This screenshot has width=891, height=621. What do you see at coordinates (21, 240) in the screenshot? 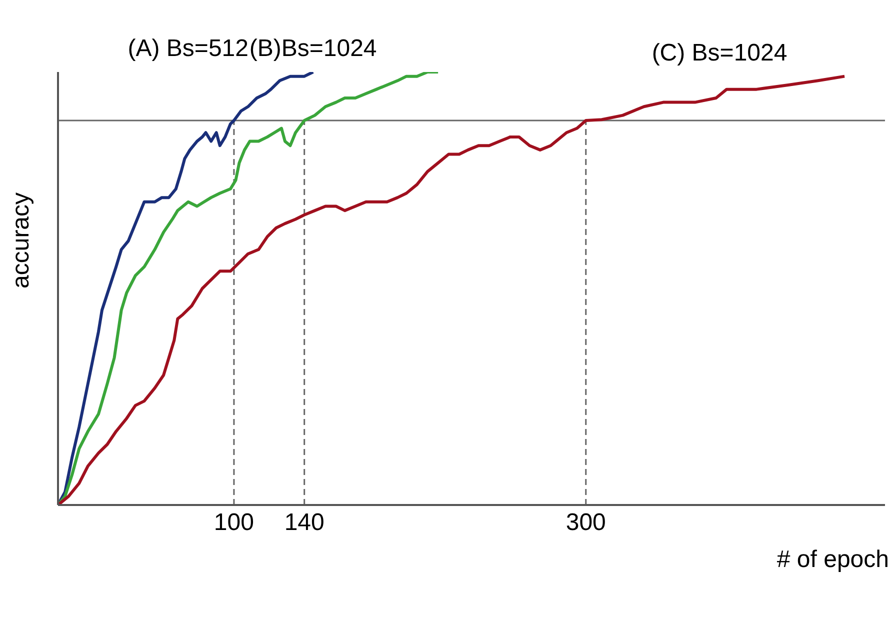
I see `y-axis-title: accuracy` at bounding box center [21, 240].